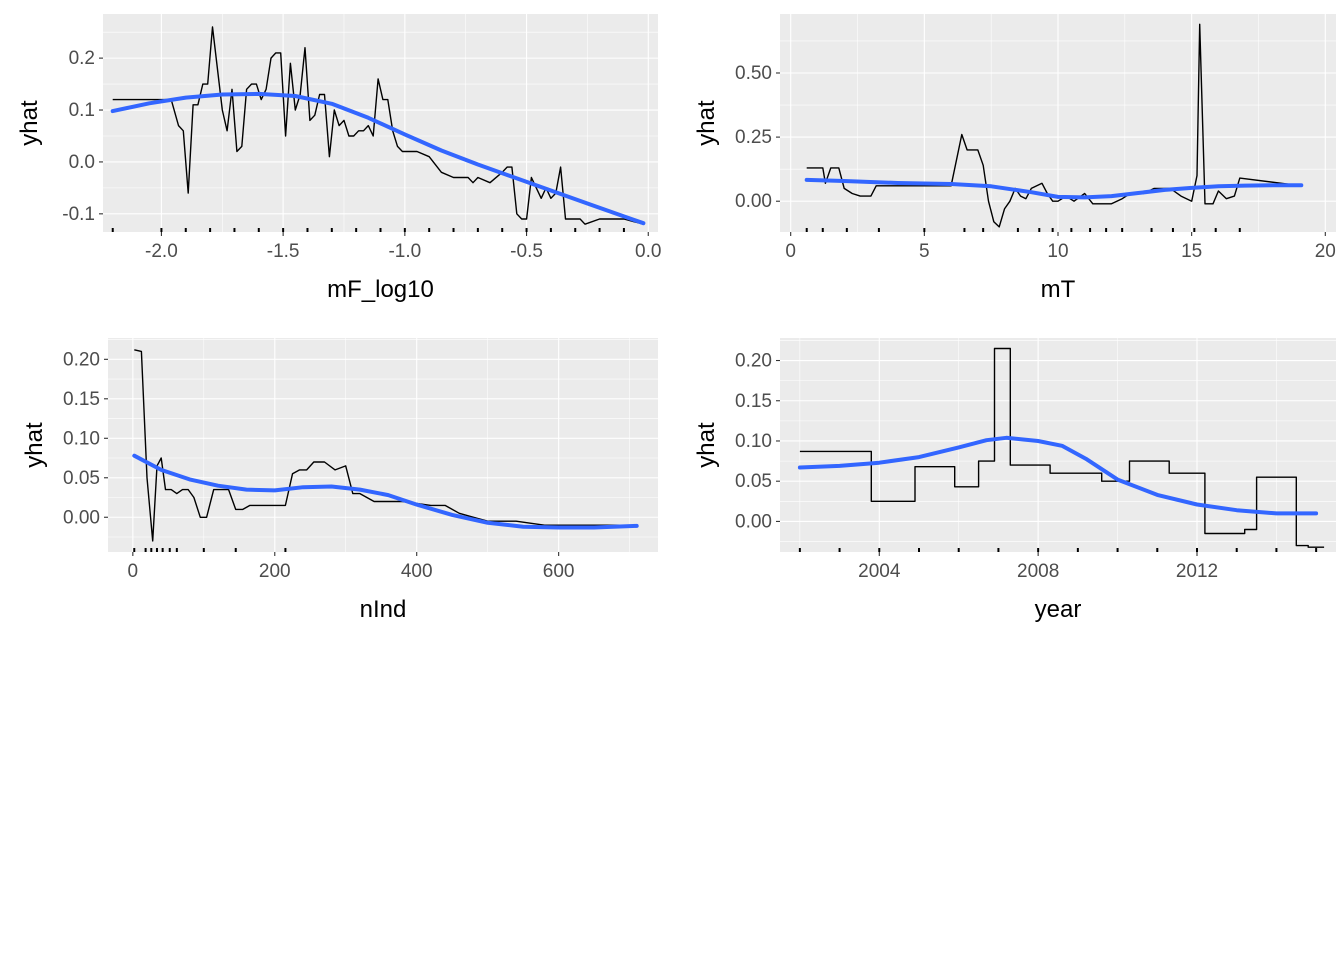 The width and height of the screenshot is (1344, 960). What do you see at coordinates (283, 251) in the screenshot?
I see `x-tick-label: -1.5` at bounding box center [283, 251].